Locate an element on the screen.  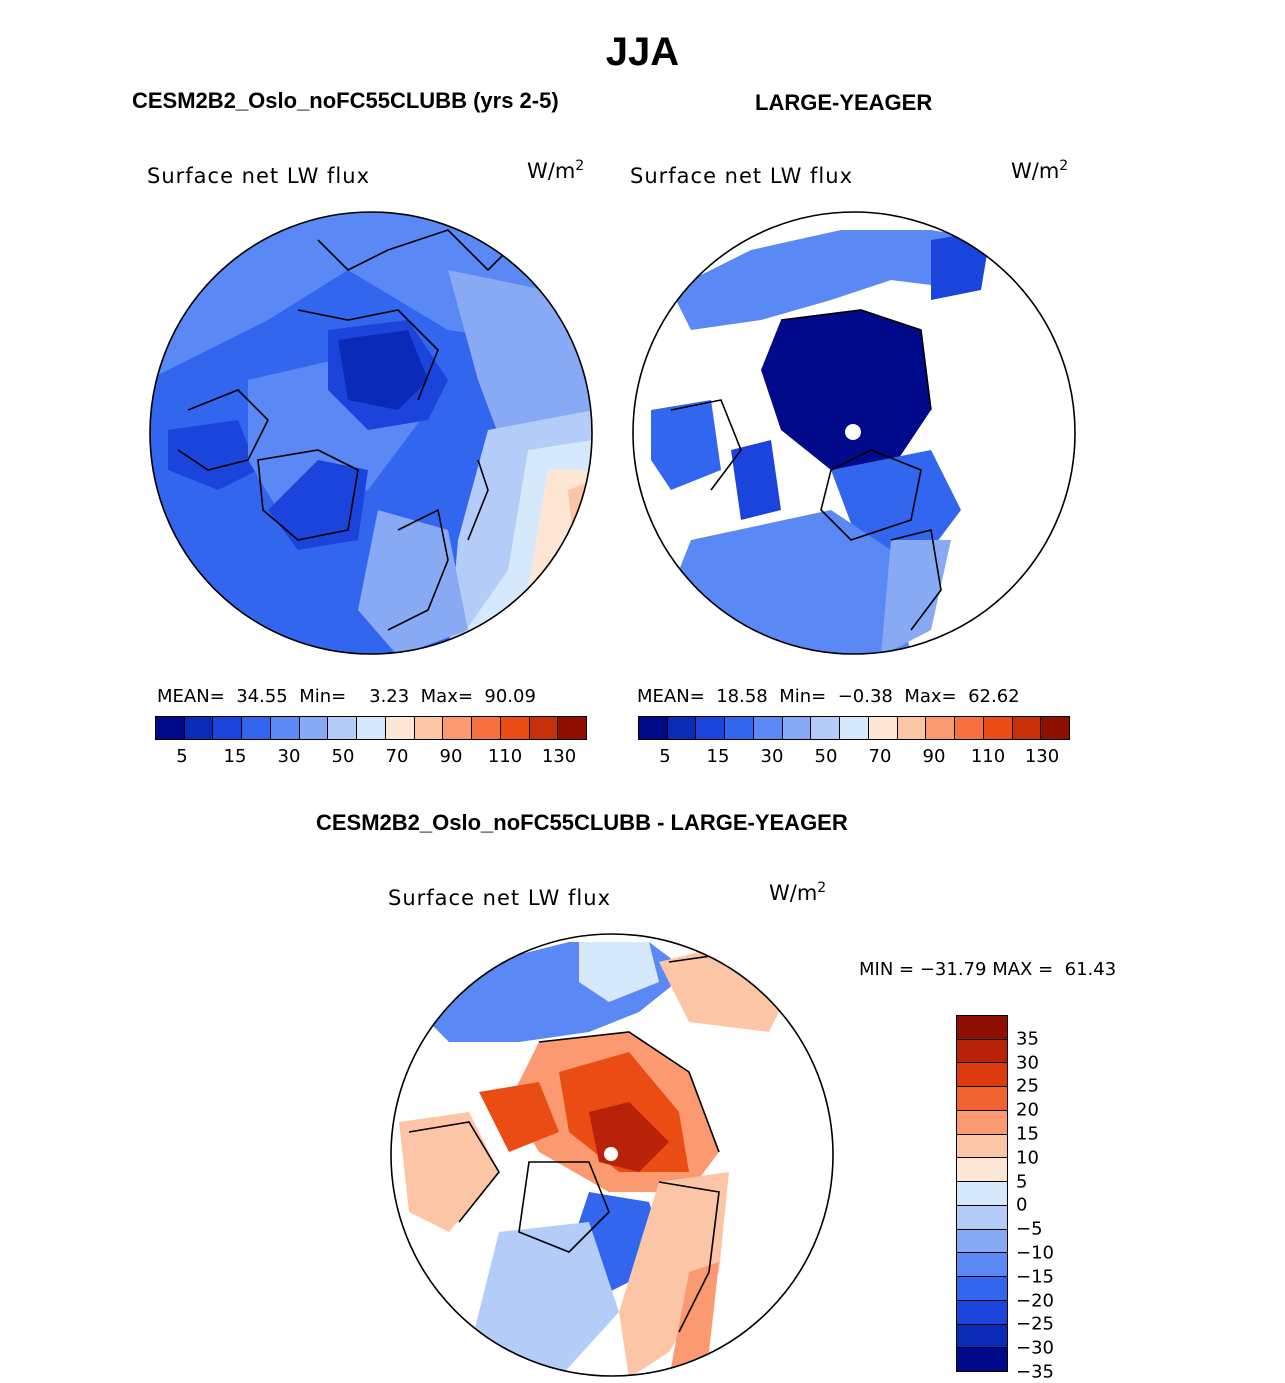
model-colorbar-label: 90 is located at coordinates (451, 756).